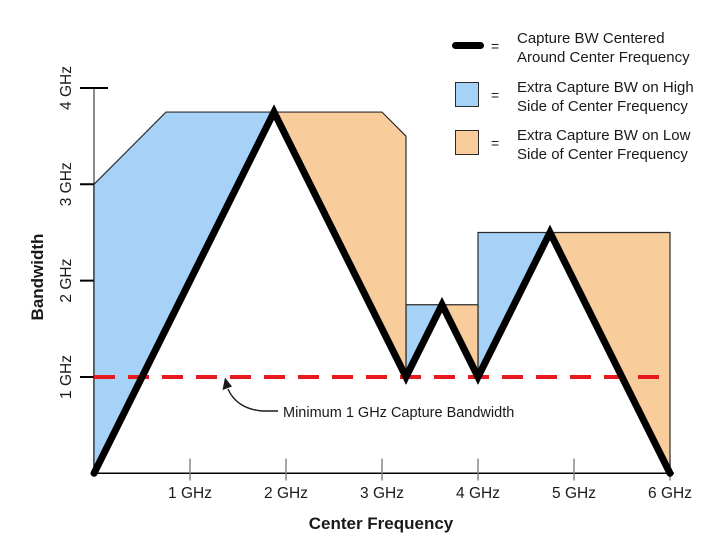  I want to click on x-tick-label: 1 GHz, so click(190, 493).